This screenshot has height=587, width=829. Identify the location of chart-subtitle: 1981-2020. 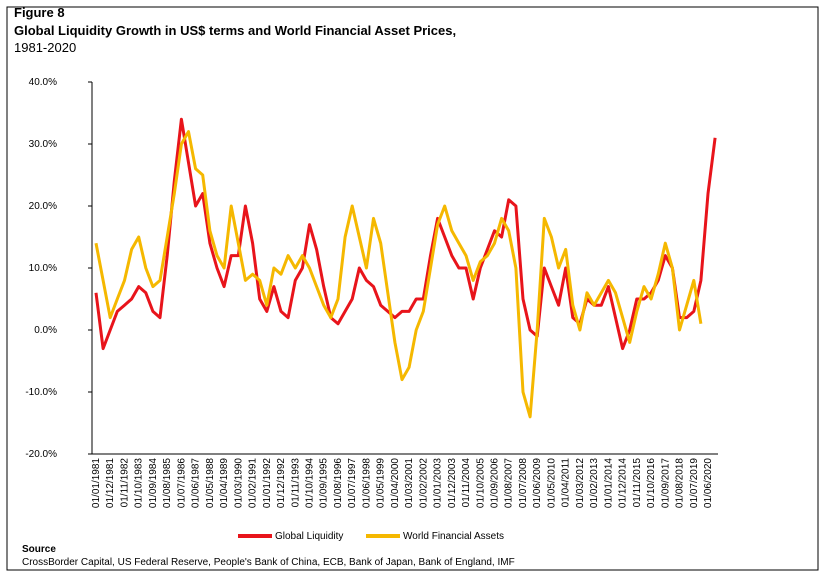
(45, 47).